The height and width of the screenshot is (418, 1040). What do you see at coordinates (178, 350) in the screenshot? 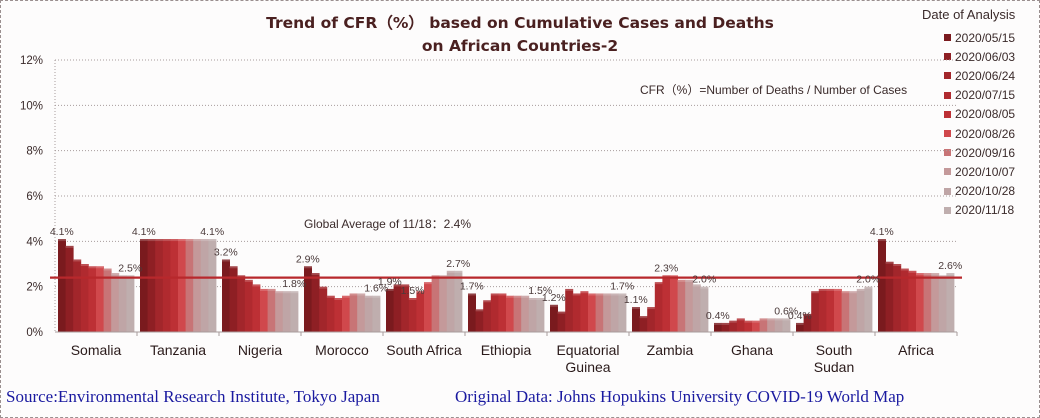
I see `x-category-label: Tanzania` at bounding box center [178, 350].